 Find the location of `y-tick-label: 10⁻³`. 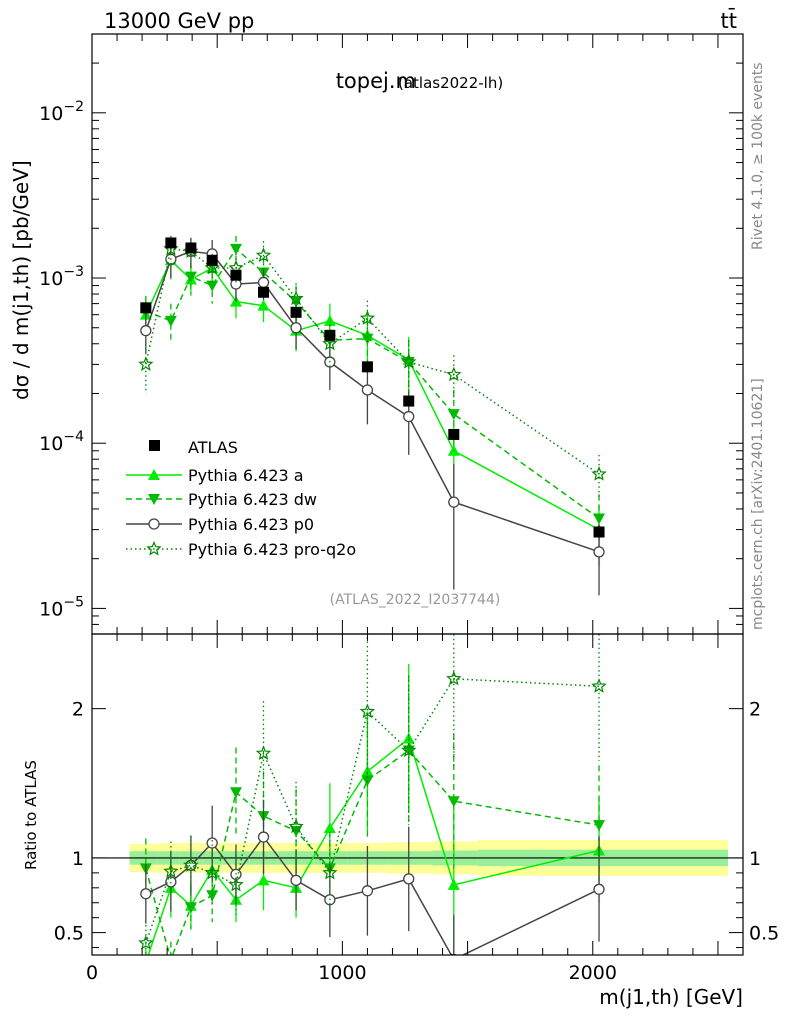

y-tick-label: 10⁻³ is located at coordinates (61, 277).